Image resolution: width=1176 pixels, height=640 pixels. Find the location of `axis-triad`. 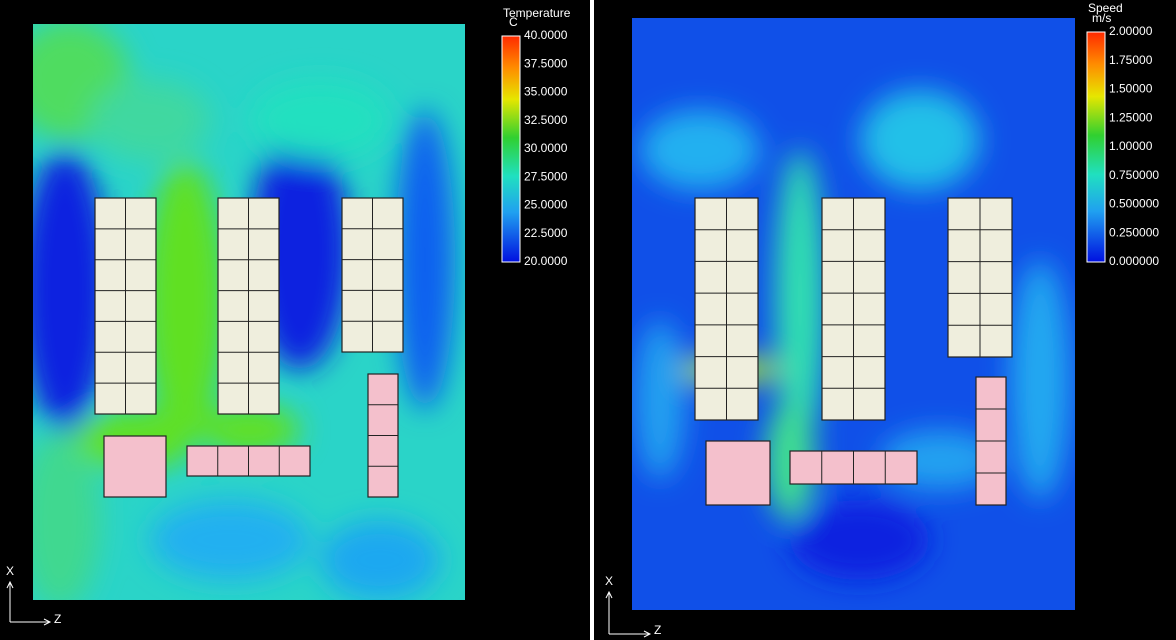

axis-triad is located at coordinates (329, 609).